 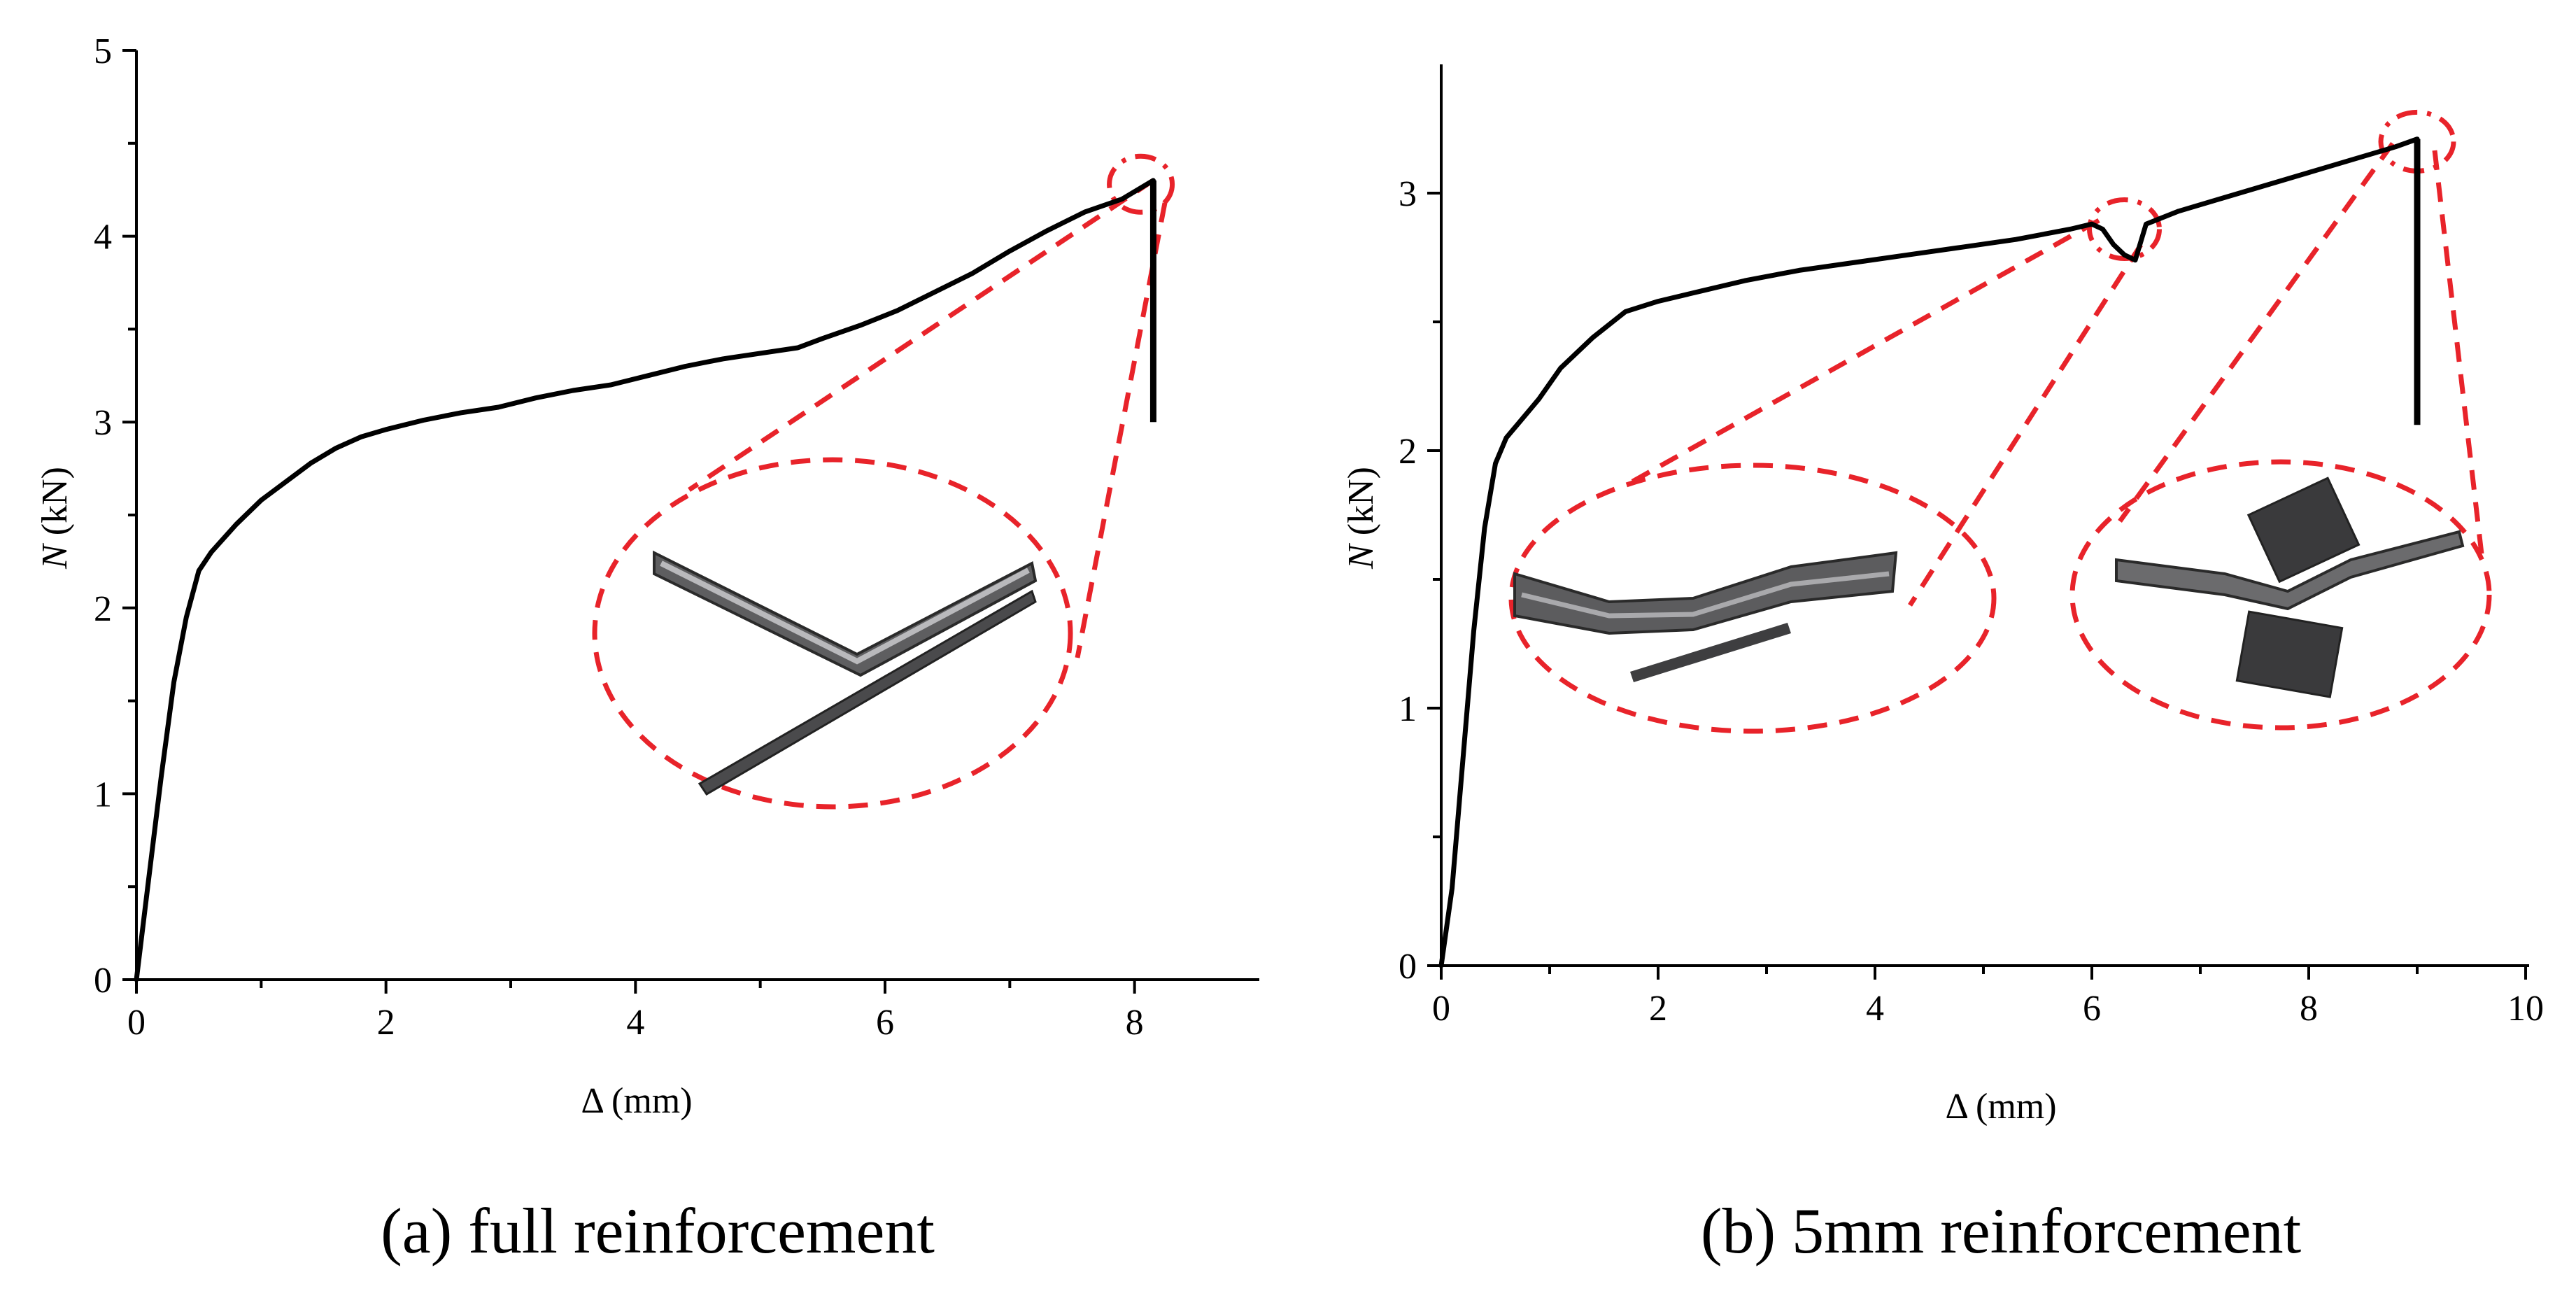 I want to click on panel-a-x-tick-label: 0, so click(x=136, y=1023).